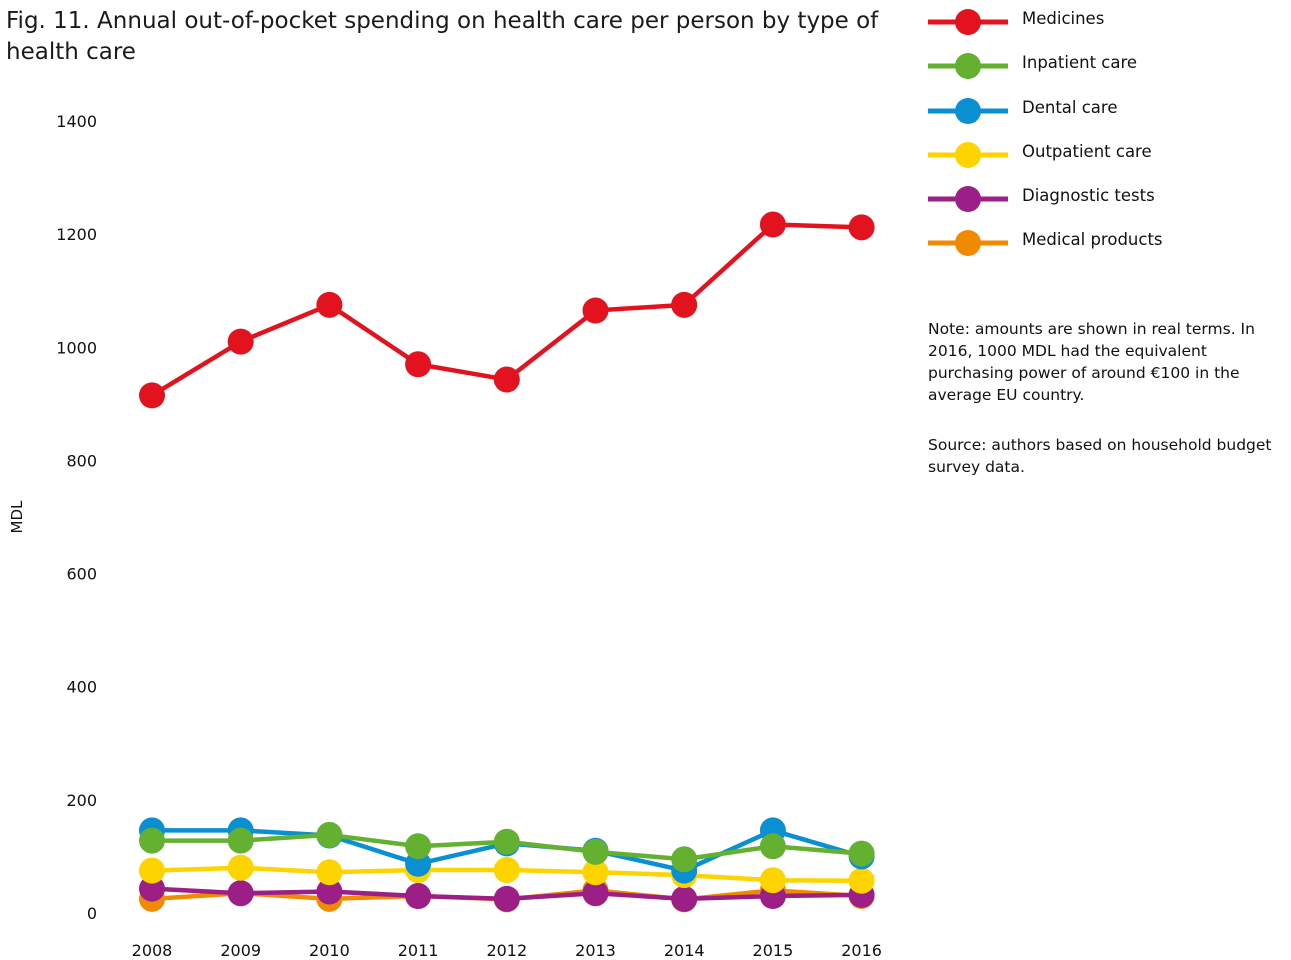 This screenshot has height=960, width=1291. I want to click on legend-item: Outpatient care, so click(1106, 157).